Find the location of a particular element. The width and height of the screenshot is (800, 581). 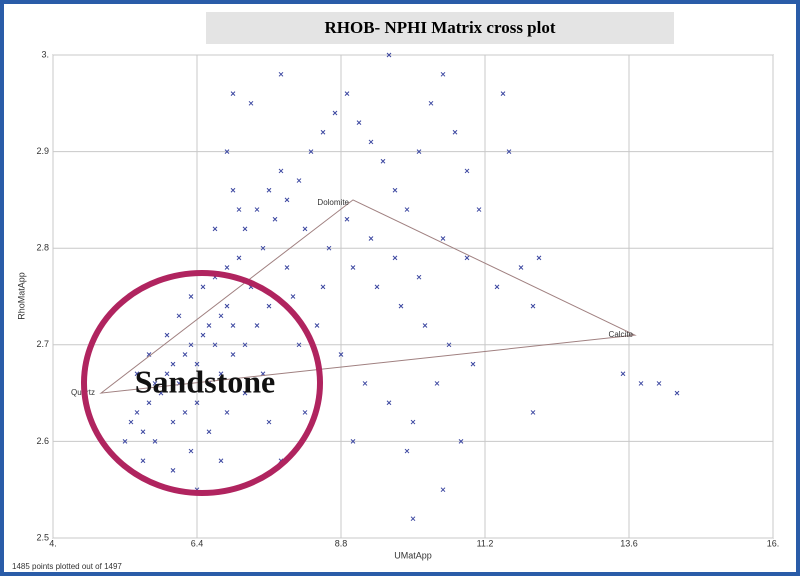

x-tick-label: 11.2 is located at coordinates (485, 543).